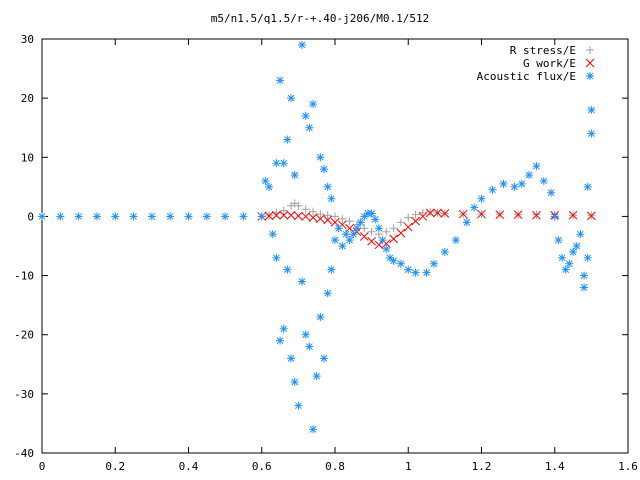 The width and height of the screenshot is (640, 480). I want to click on x-tick-label: 0.2, so click(115, 466).